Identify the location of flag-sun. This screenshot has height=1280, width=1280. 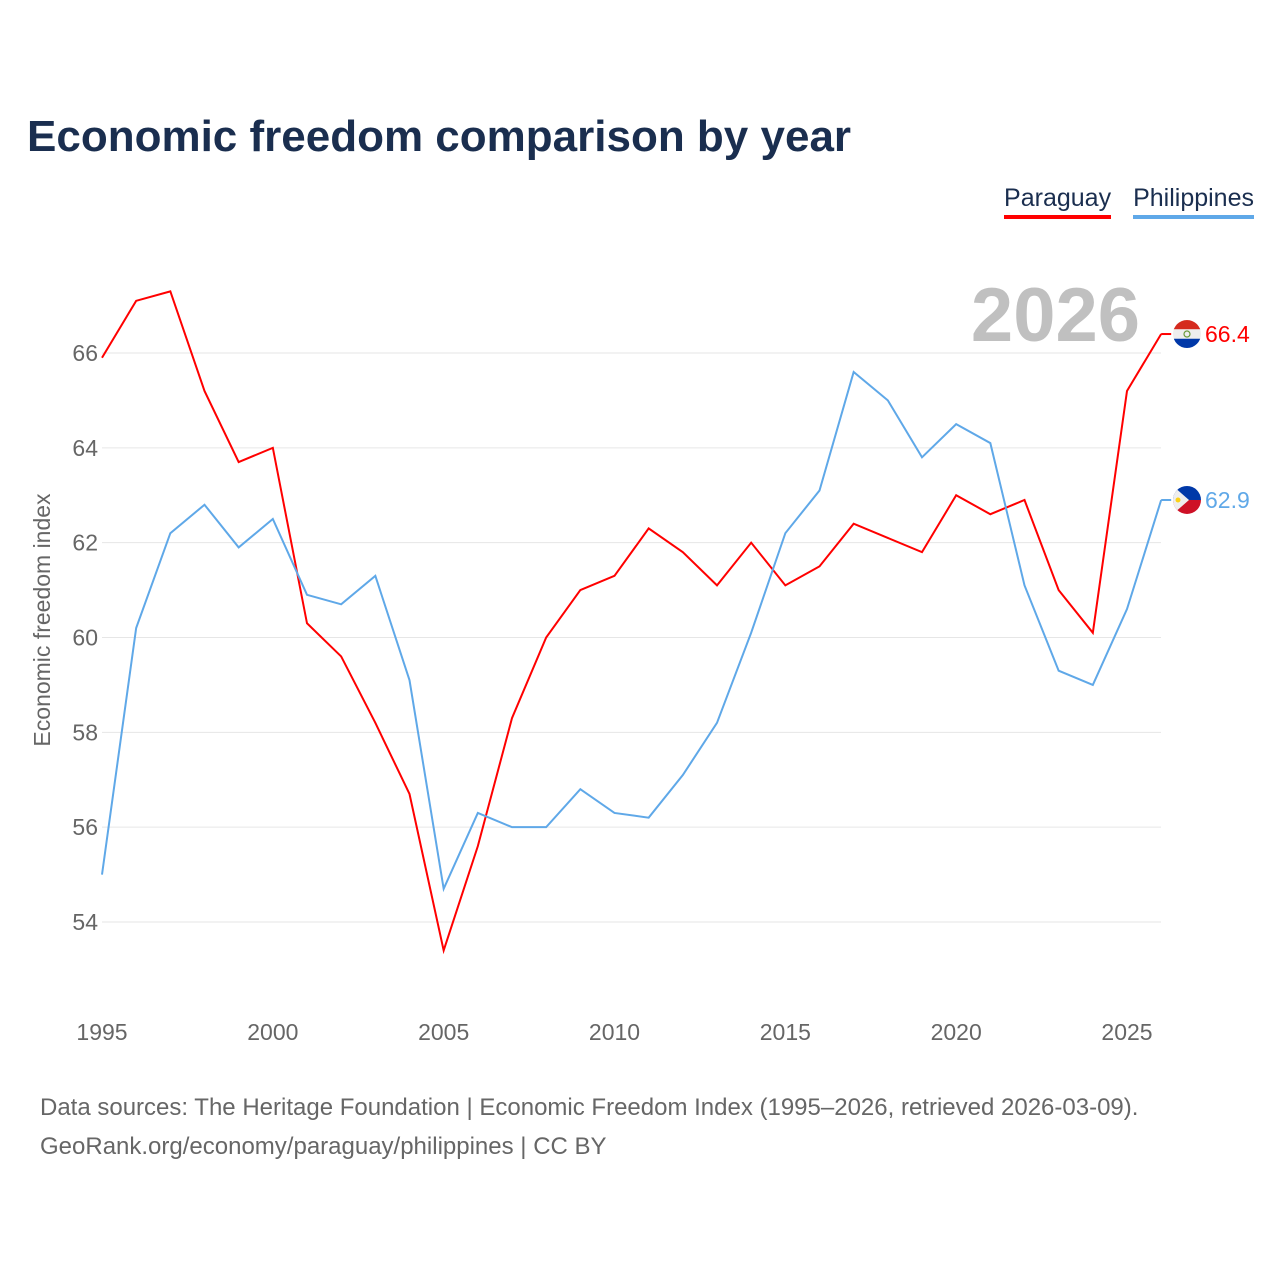
(1178, 500).